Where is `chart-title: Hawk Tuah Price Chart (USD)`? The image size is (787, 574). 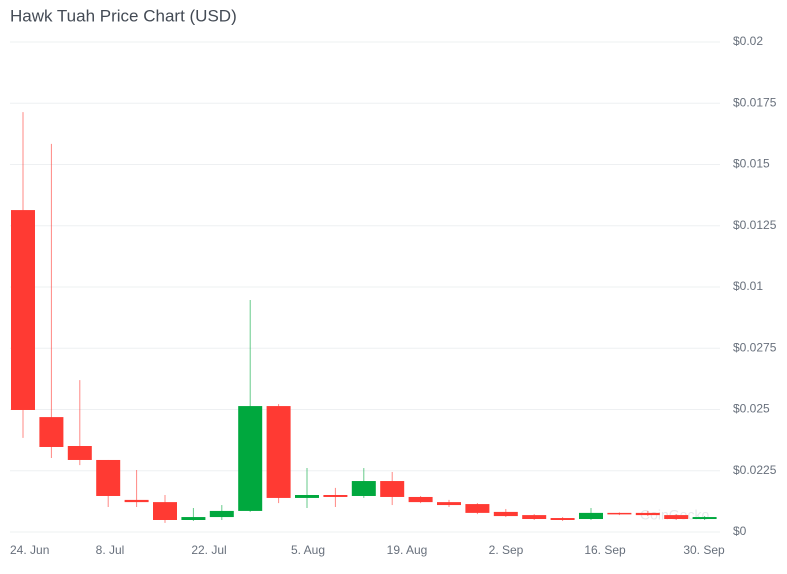 chart-title: Hawk Tuah Price Chart (USD) is located at coordinates (123, 15).